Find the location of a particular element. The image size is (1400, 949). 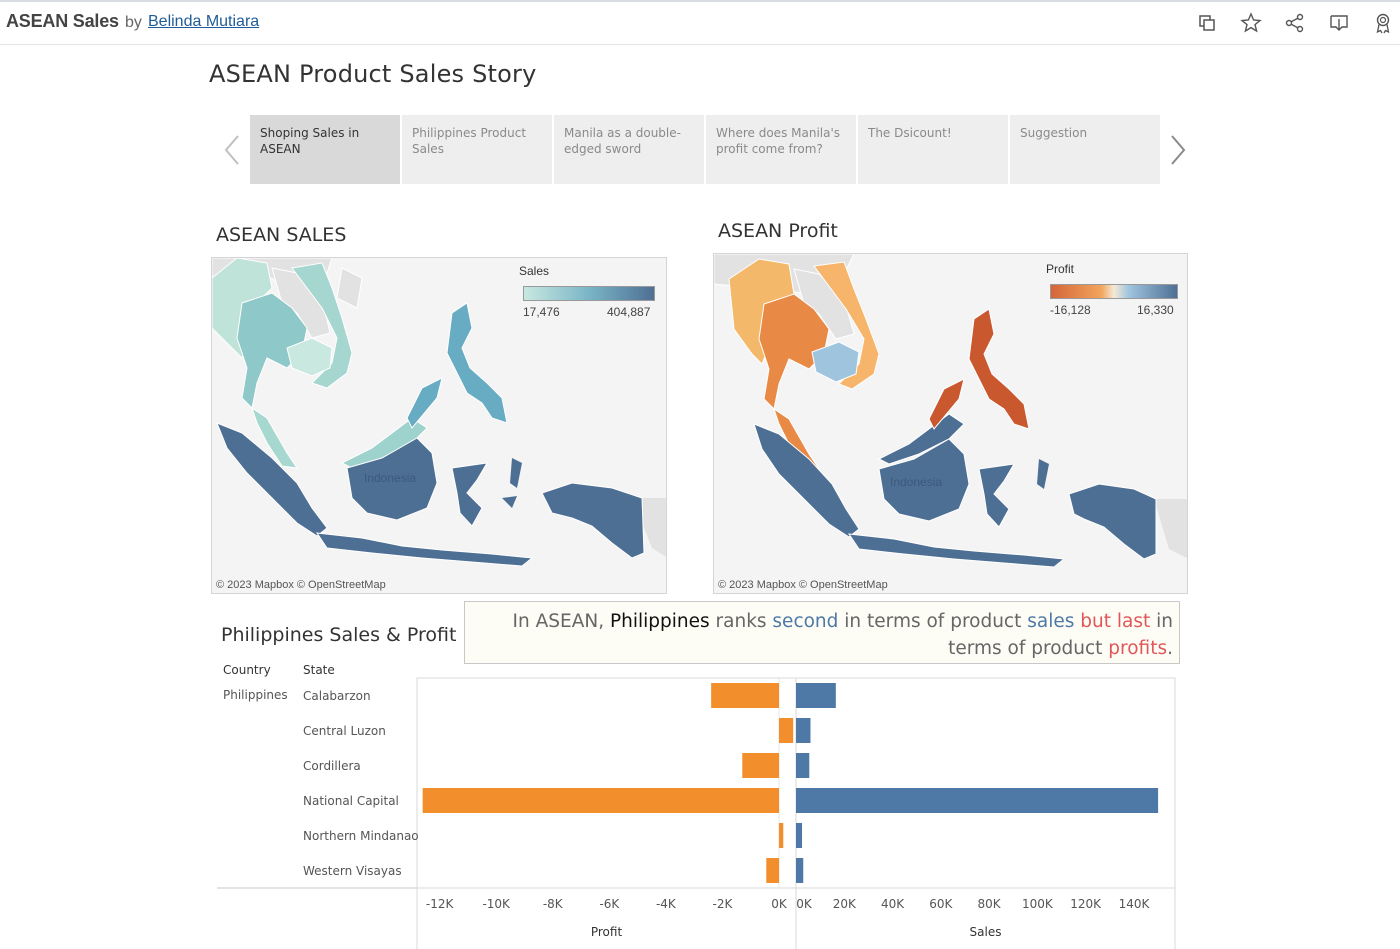

callout-text: . is located at coordinates (1170, 648).